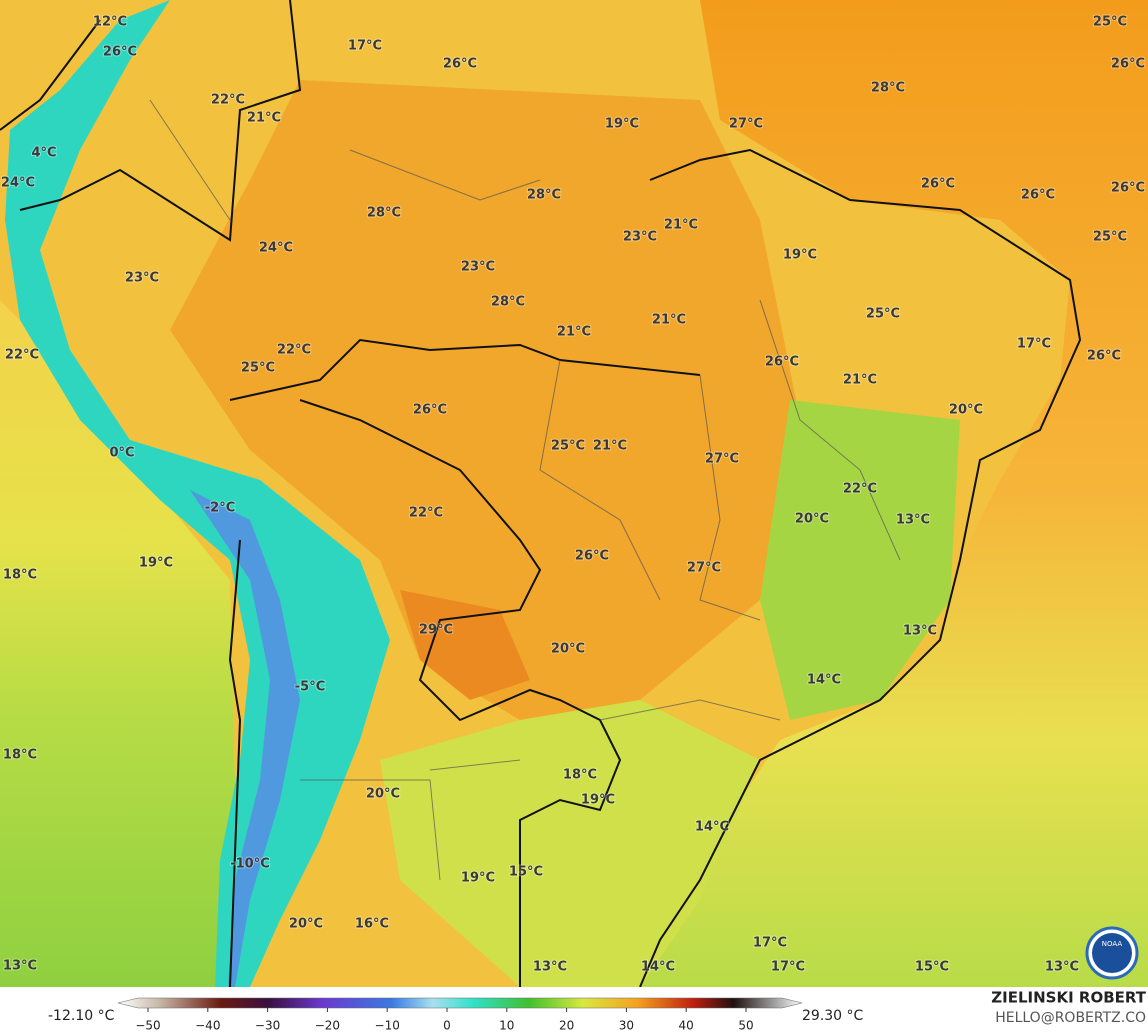 Image resolution: width=1148 pixels, height=1035 pixels. I want to click on pacific, so click(120, 643).